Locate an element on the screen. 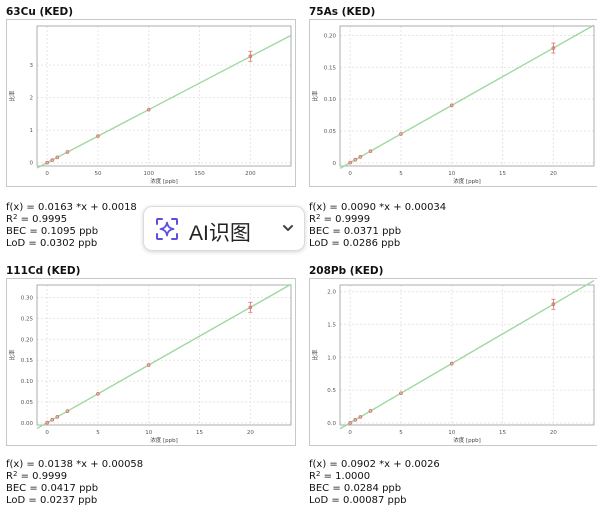 The width and height of the screenshot is (597, 511). lod-value: LoD = 0.0237 ppb is located at coordinates (52, 500).